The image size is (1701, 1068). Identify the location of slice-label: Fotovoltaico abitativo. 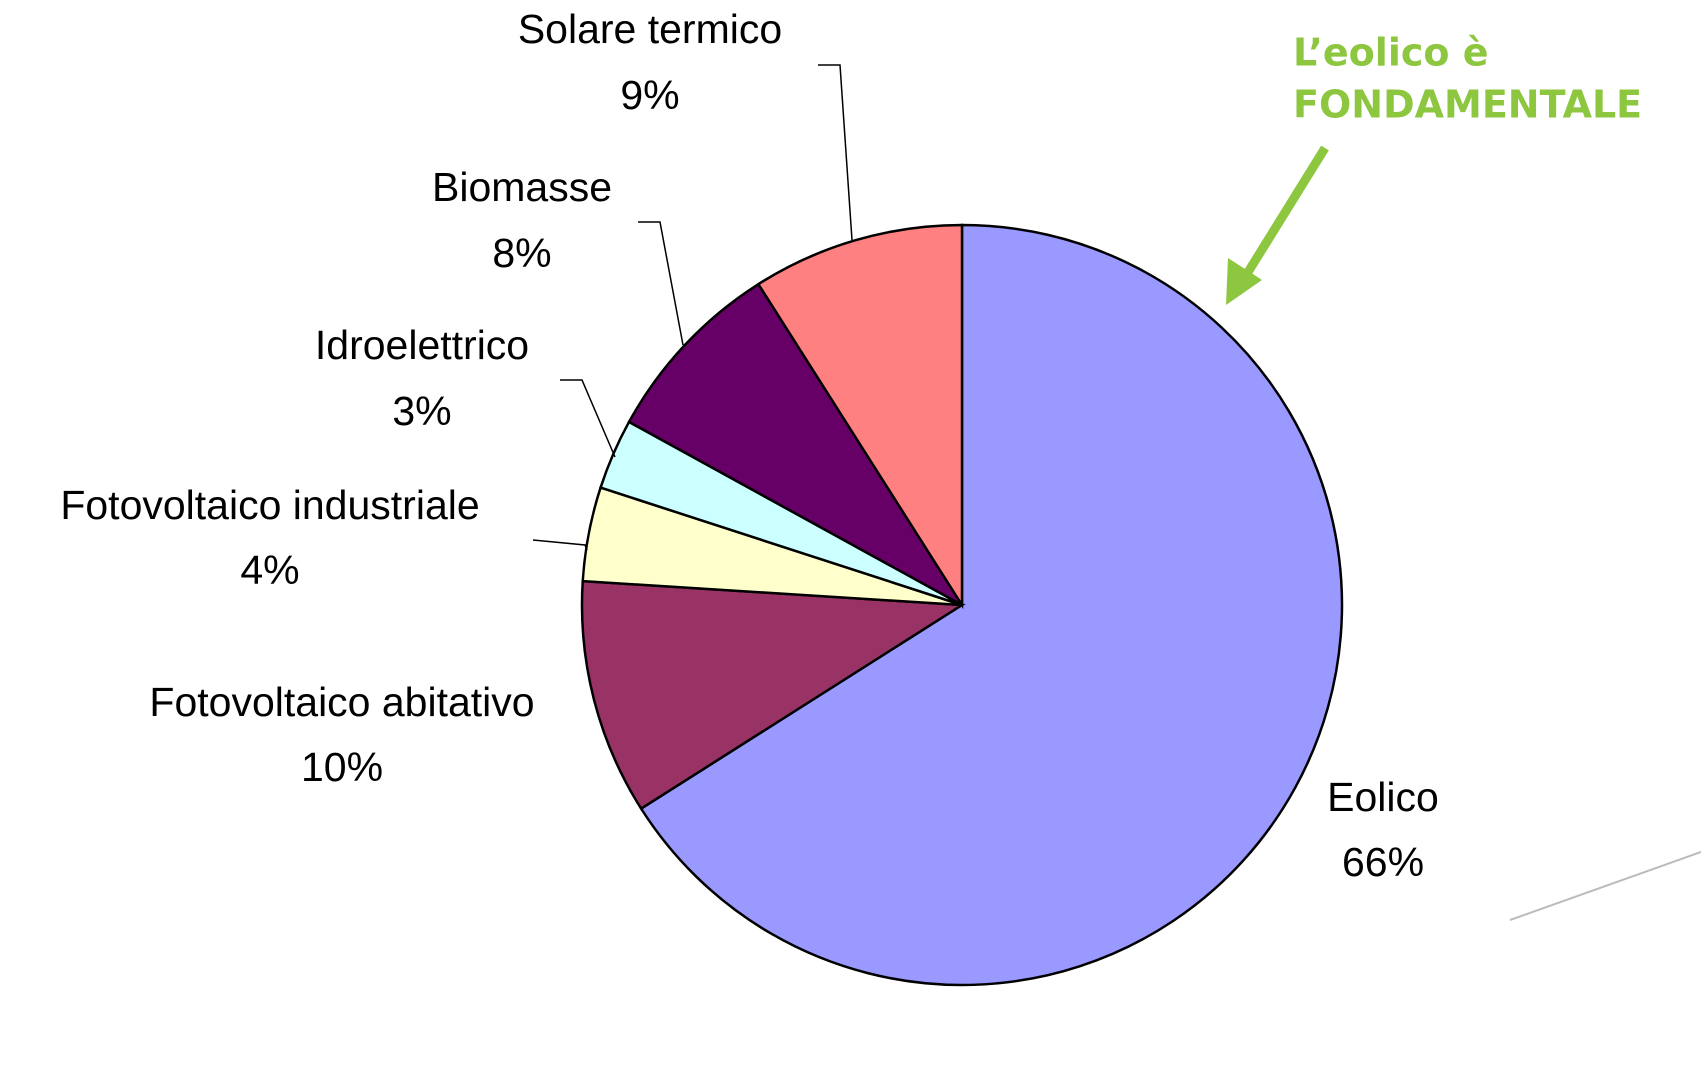
(341, 702).